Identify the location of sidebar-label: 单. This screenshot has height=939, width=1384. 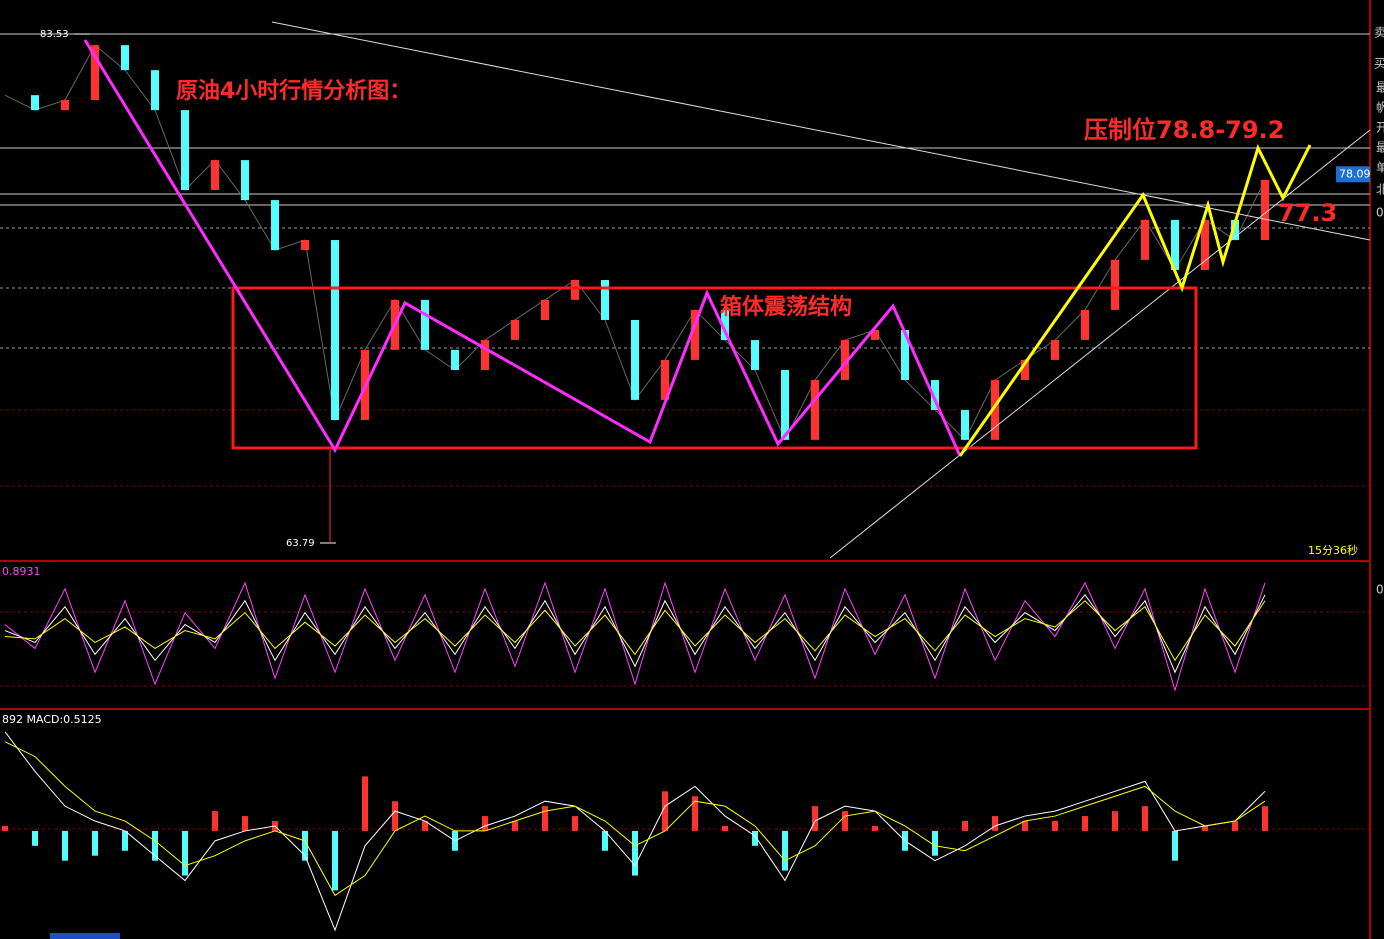
(1380, 168).